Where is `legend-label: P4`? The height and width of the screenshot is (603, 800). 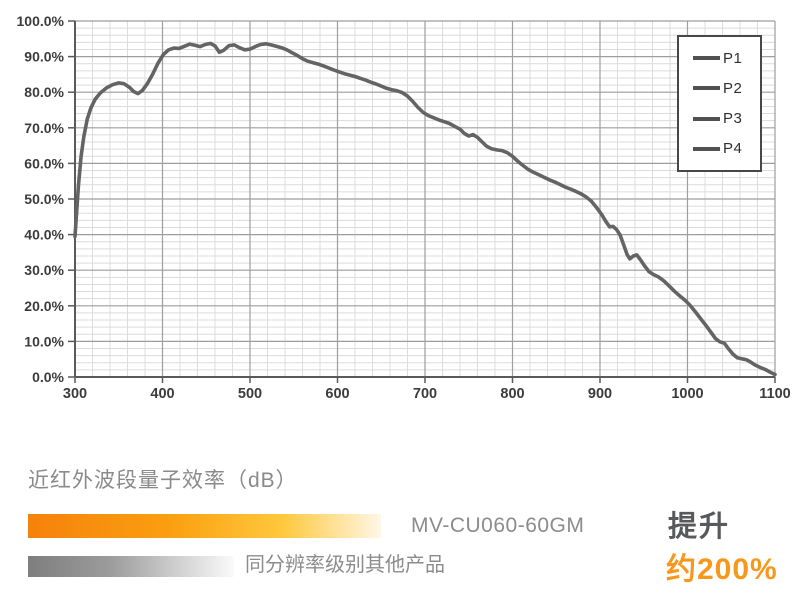
legend-label: P4 is located at coordinates (733, 149).